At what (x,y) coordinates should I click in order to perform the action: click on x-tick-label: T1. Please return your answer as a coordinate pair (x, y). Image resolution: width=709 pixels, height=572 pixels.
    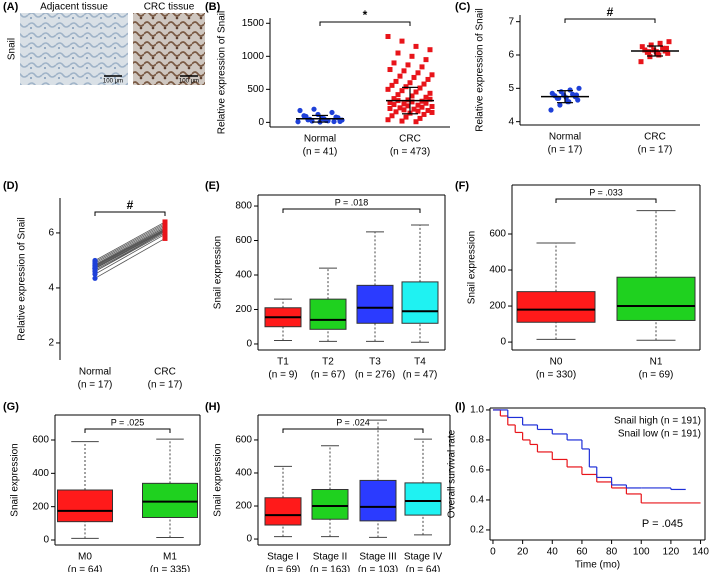
    Looking at the image, I should click on (283, 362).